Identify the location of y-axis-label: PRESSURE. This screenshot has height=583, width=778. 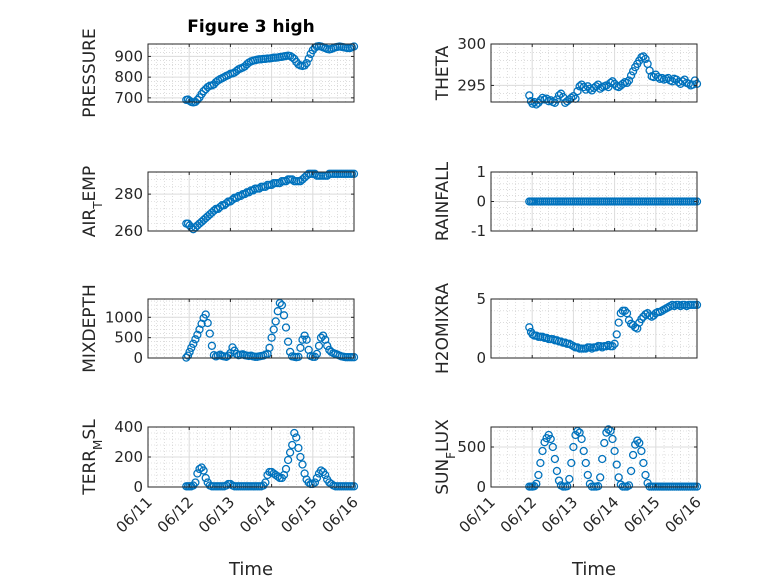
(90, 72).